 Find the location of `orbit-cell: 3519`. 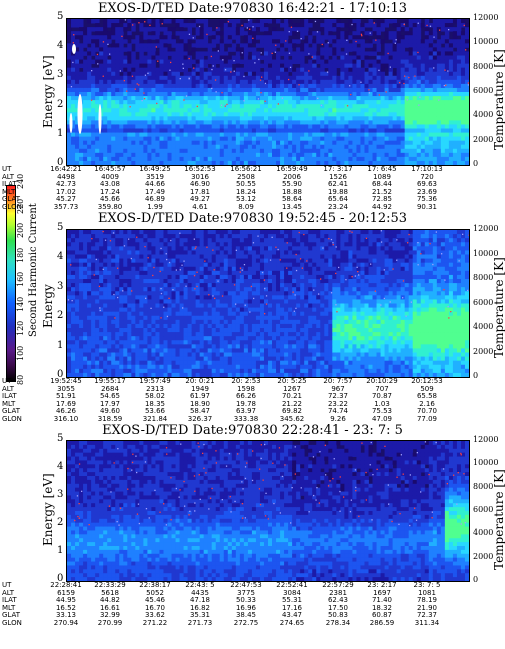

orbit-cell: 3519 is located at coordinates (155, 176).